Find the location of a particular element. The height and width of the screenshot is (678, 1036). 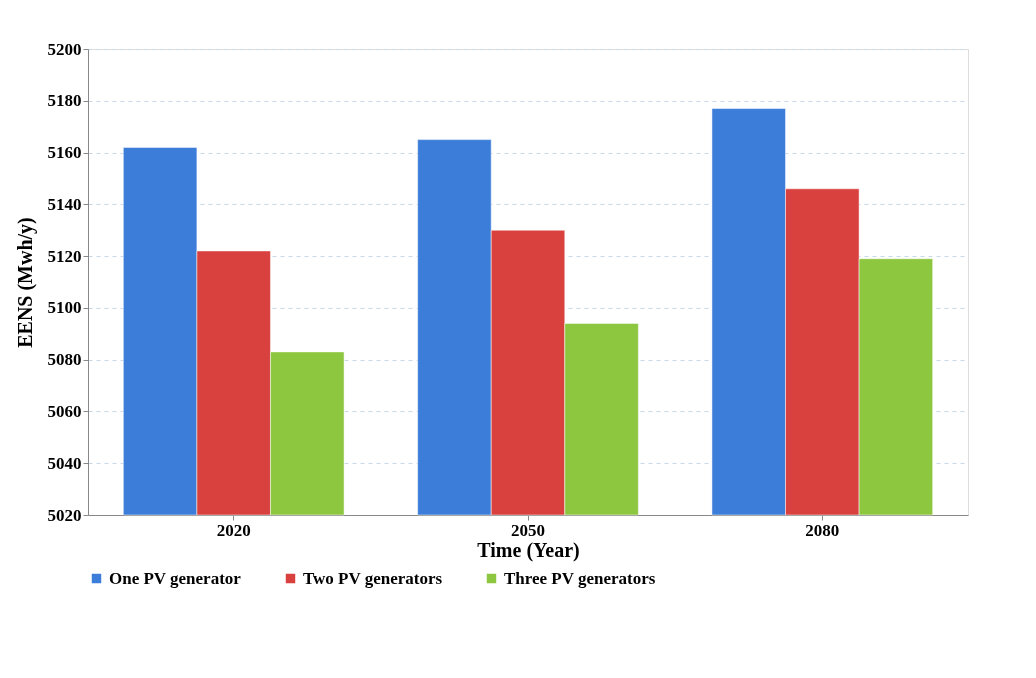

y-tick-label: 5100 is located at coordinates (64, 308).